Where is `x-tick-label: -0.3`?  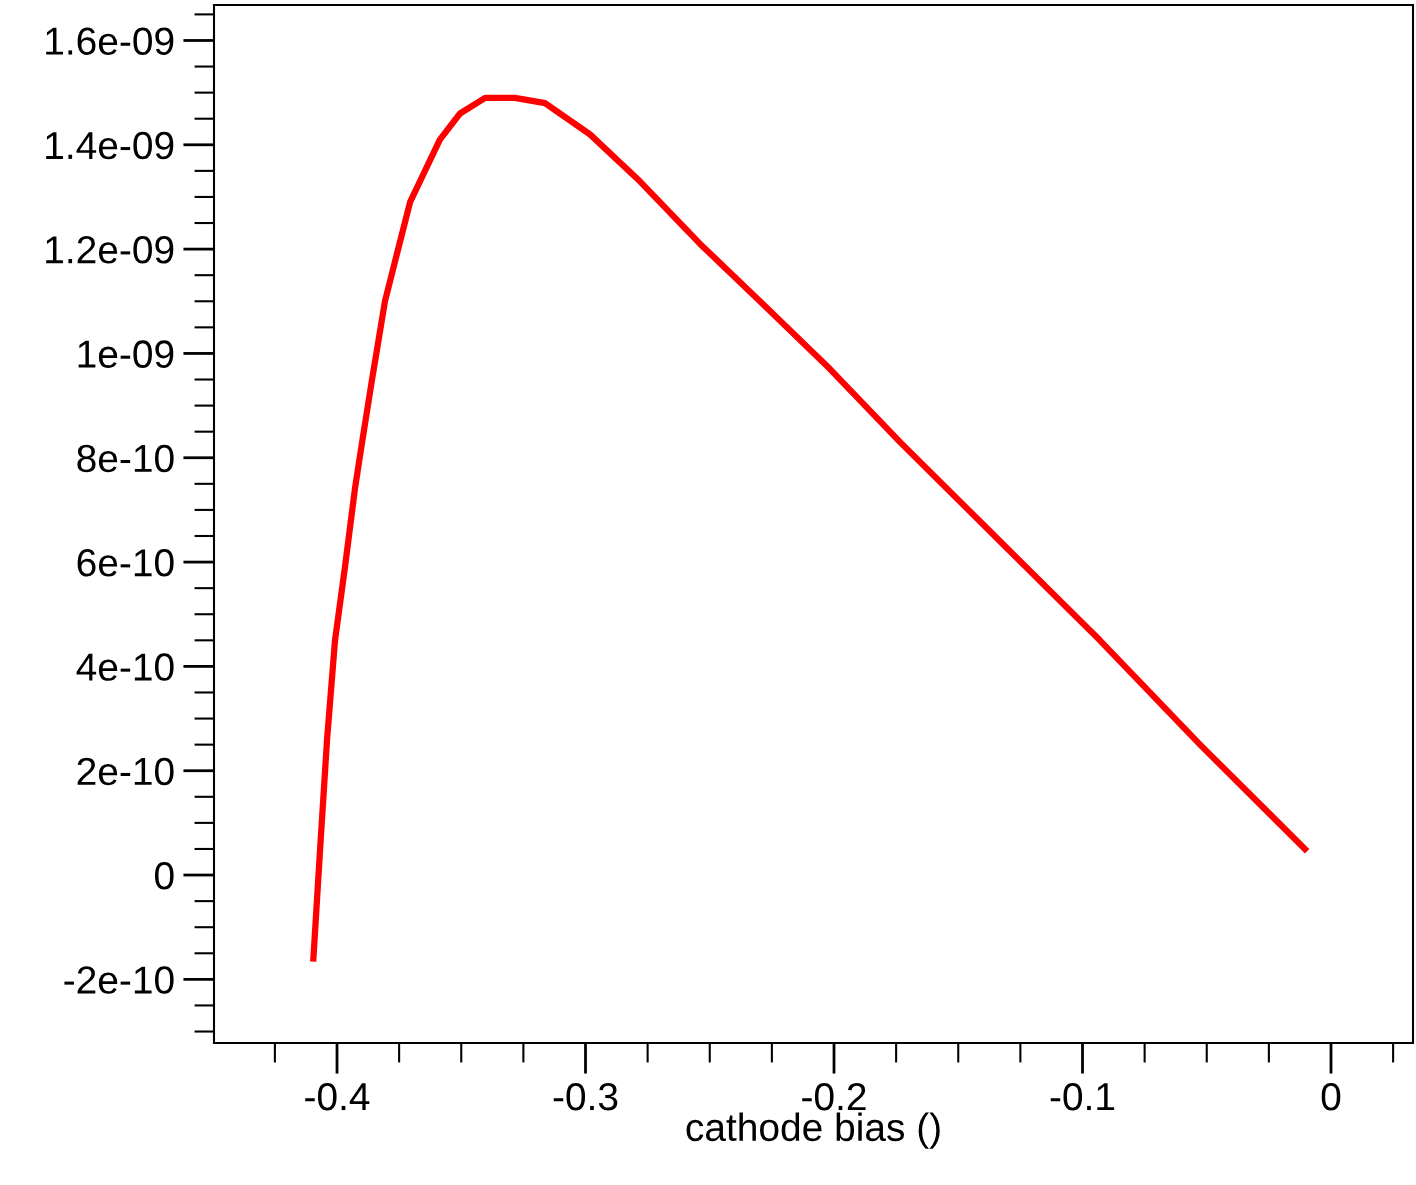
x-tick-label: -0.3 is located at coordinates (585, 1096).